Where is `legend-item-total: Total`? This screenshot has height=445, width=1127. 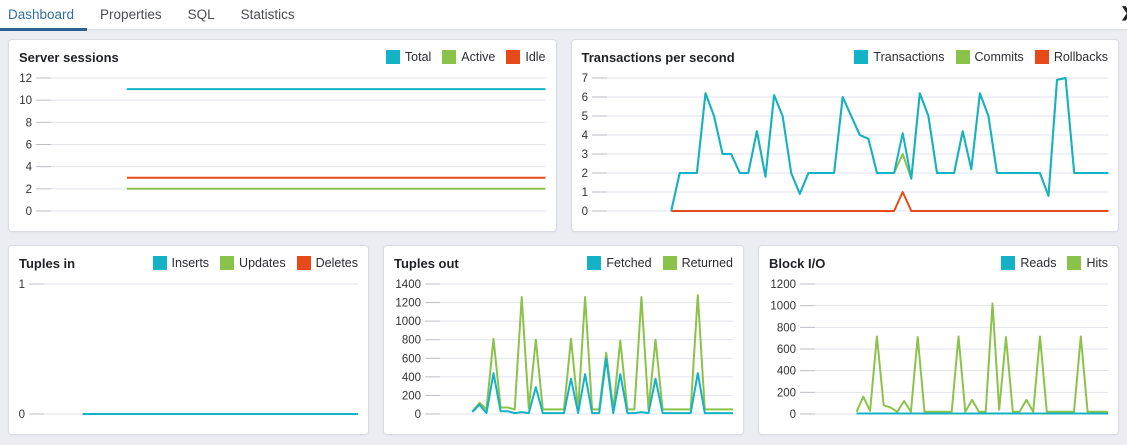
legend-item-total: Total is located at coordinates (408, 57).